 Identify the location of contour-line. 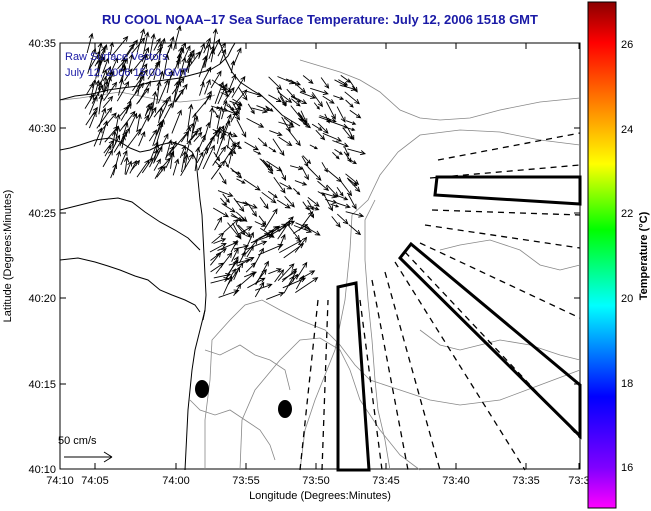
(510, 255).